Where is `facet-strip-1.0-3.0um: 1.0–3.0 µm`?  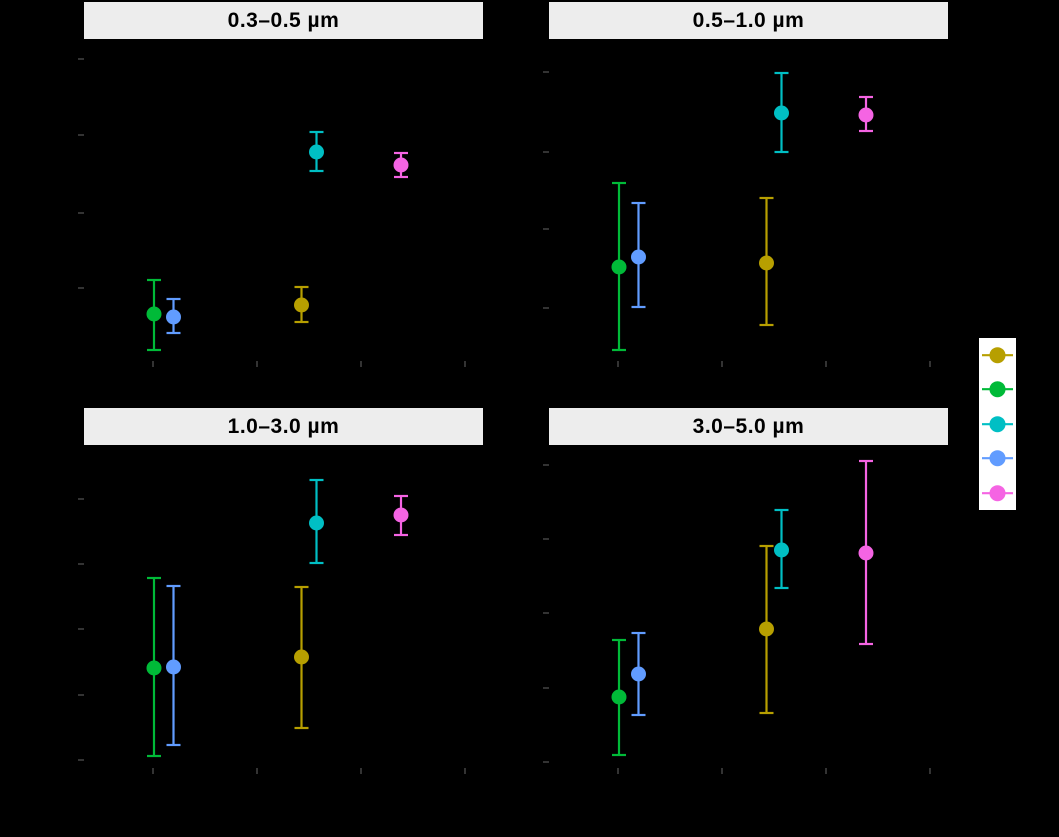
facet-strip-1.0-3.0um: 1.0–3.0 µm is located at coordinates (283, 426).